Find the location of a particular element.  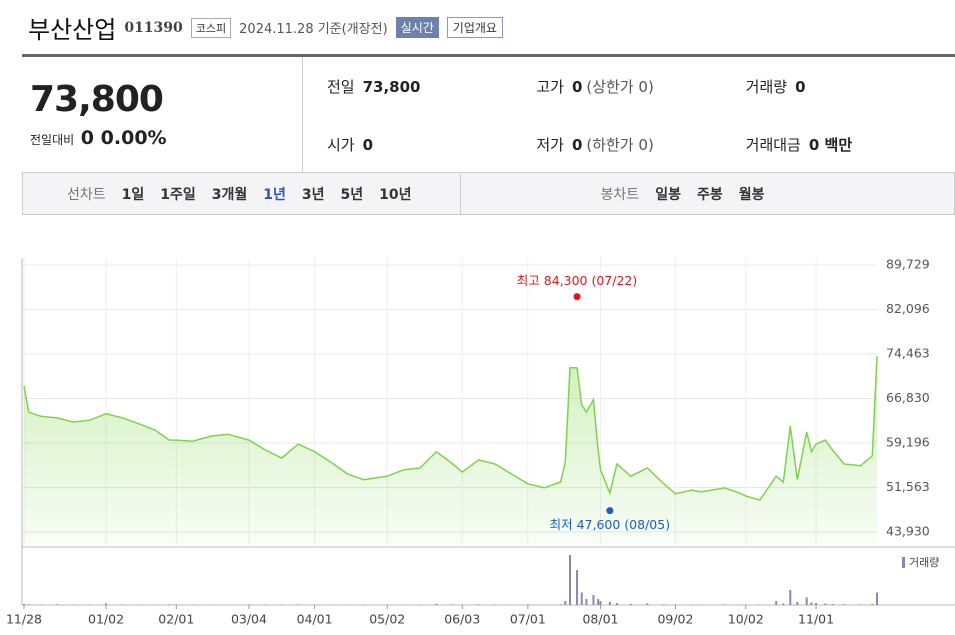

summary-cell: 거래대금 0 백만 is located at coordinates (850, 144).